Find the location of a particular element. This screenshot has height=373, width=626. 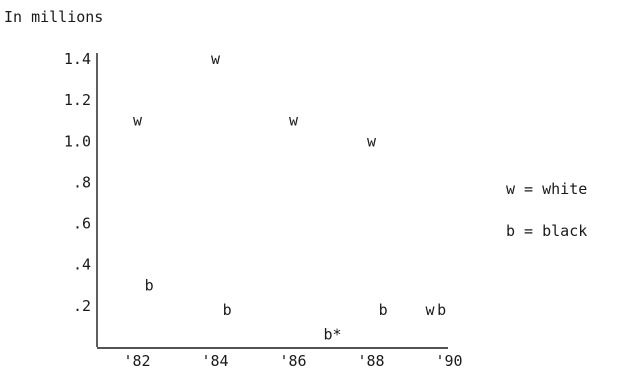

legend-entry: w = white is located at coordinates (546, 189).